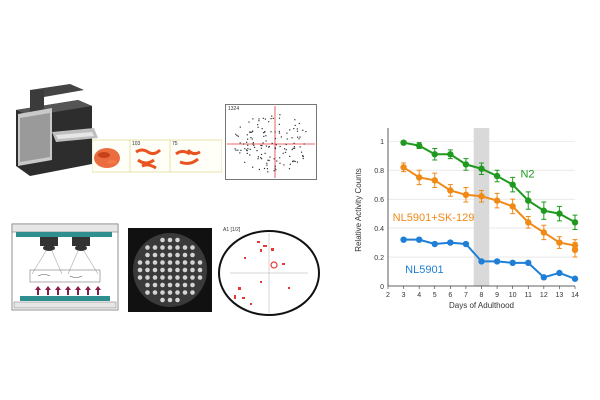  What do you see at coordinates (358, 210) in the screenshot?
I see `y-axis-label: Relative Activity Counts` at bounding box center [358, 210].